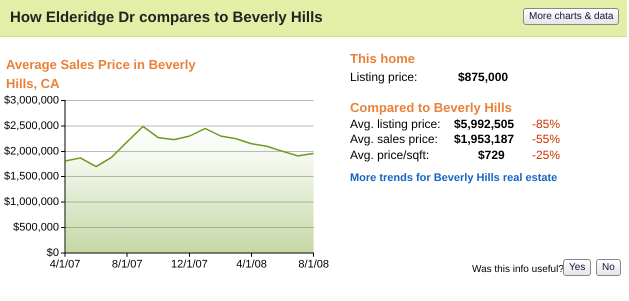  What do you see at coordinates (32, 151) in the screenshot?
I see `y-tick-label: $2,000,000` at bounding box center [32, 151].